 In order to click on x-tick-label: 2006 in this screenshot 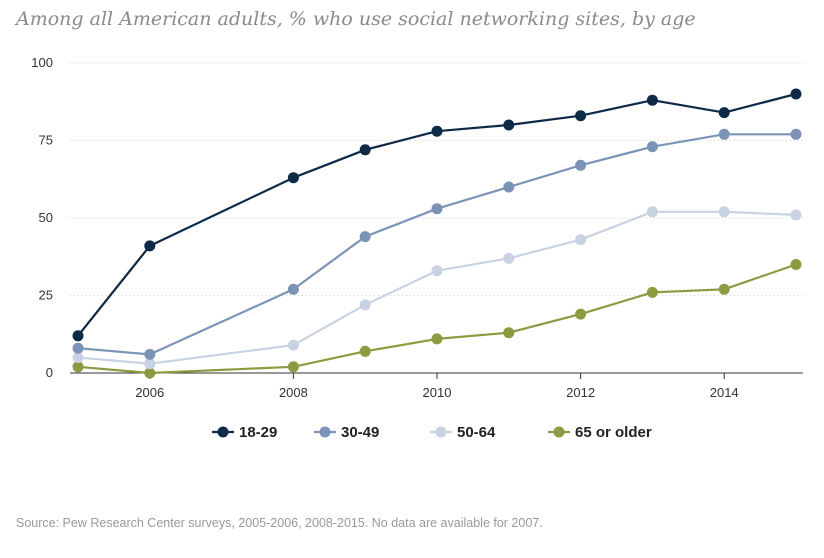, I will do `click(149, 392)`.